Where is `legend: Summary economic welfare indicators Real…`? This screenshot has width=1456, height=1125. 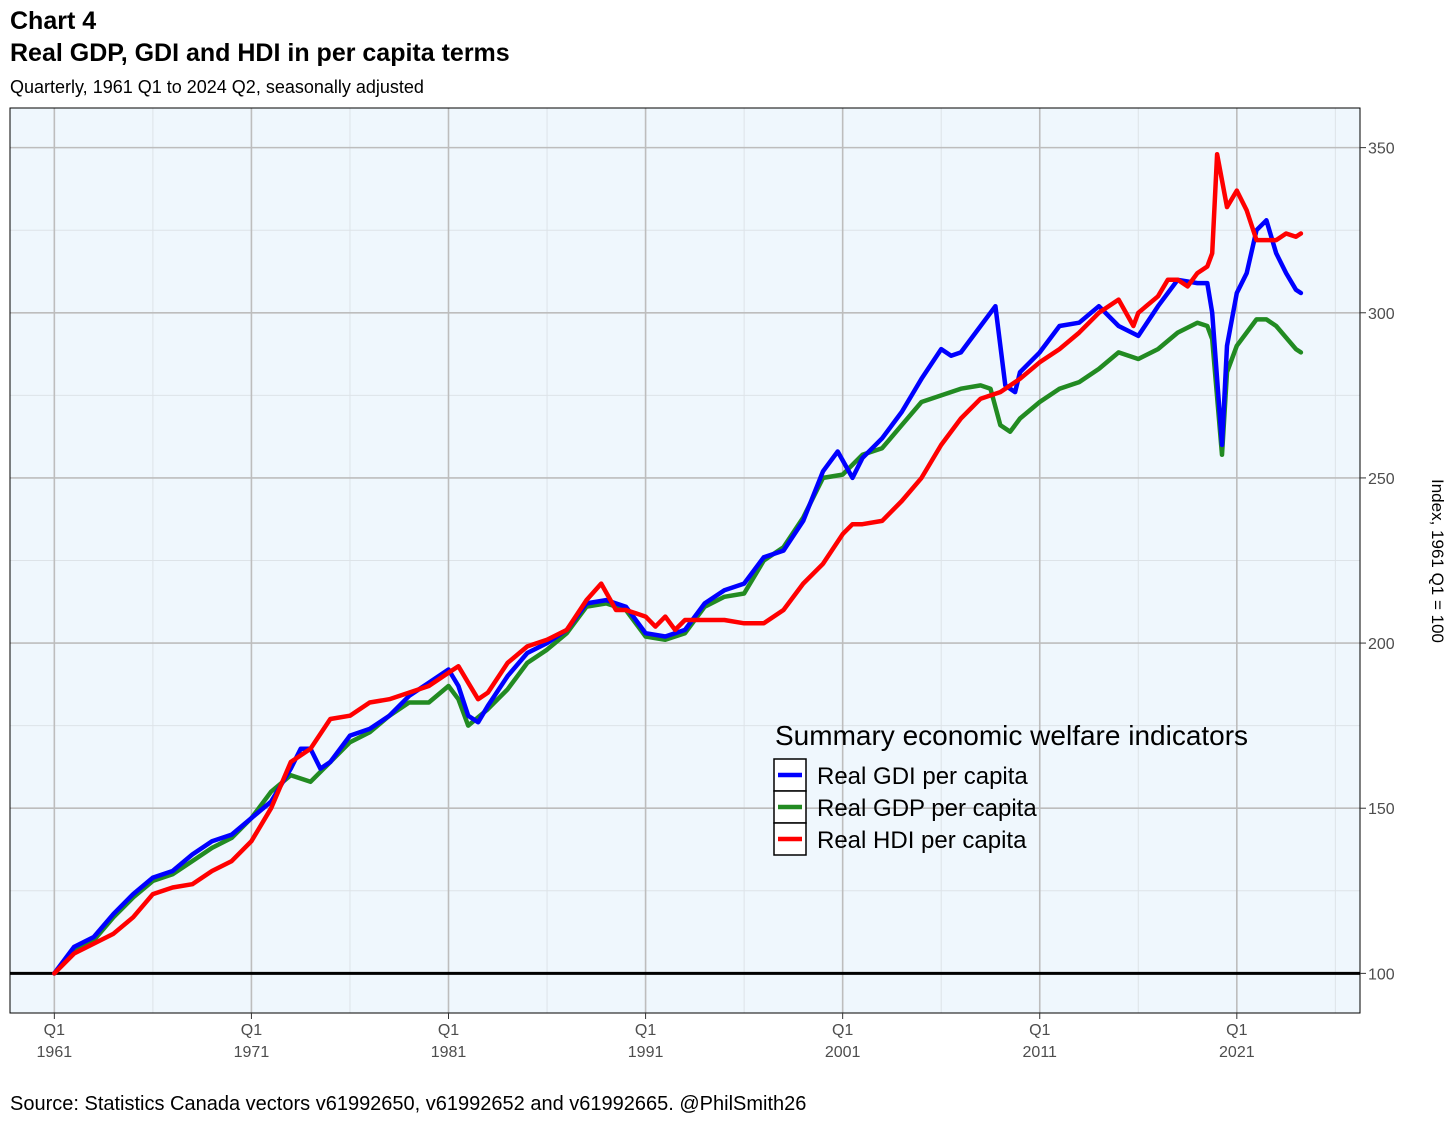 legend: Summary economic welfare indicators Real… is located at coordinates (1010, 788).